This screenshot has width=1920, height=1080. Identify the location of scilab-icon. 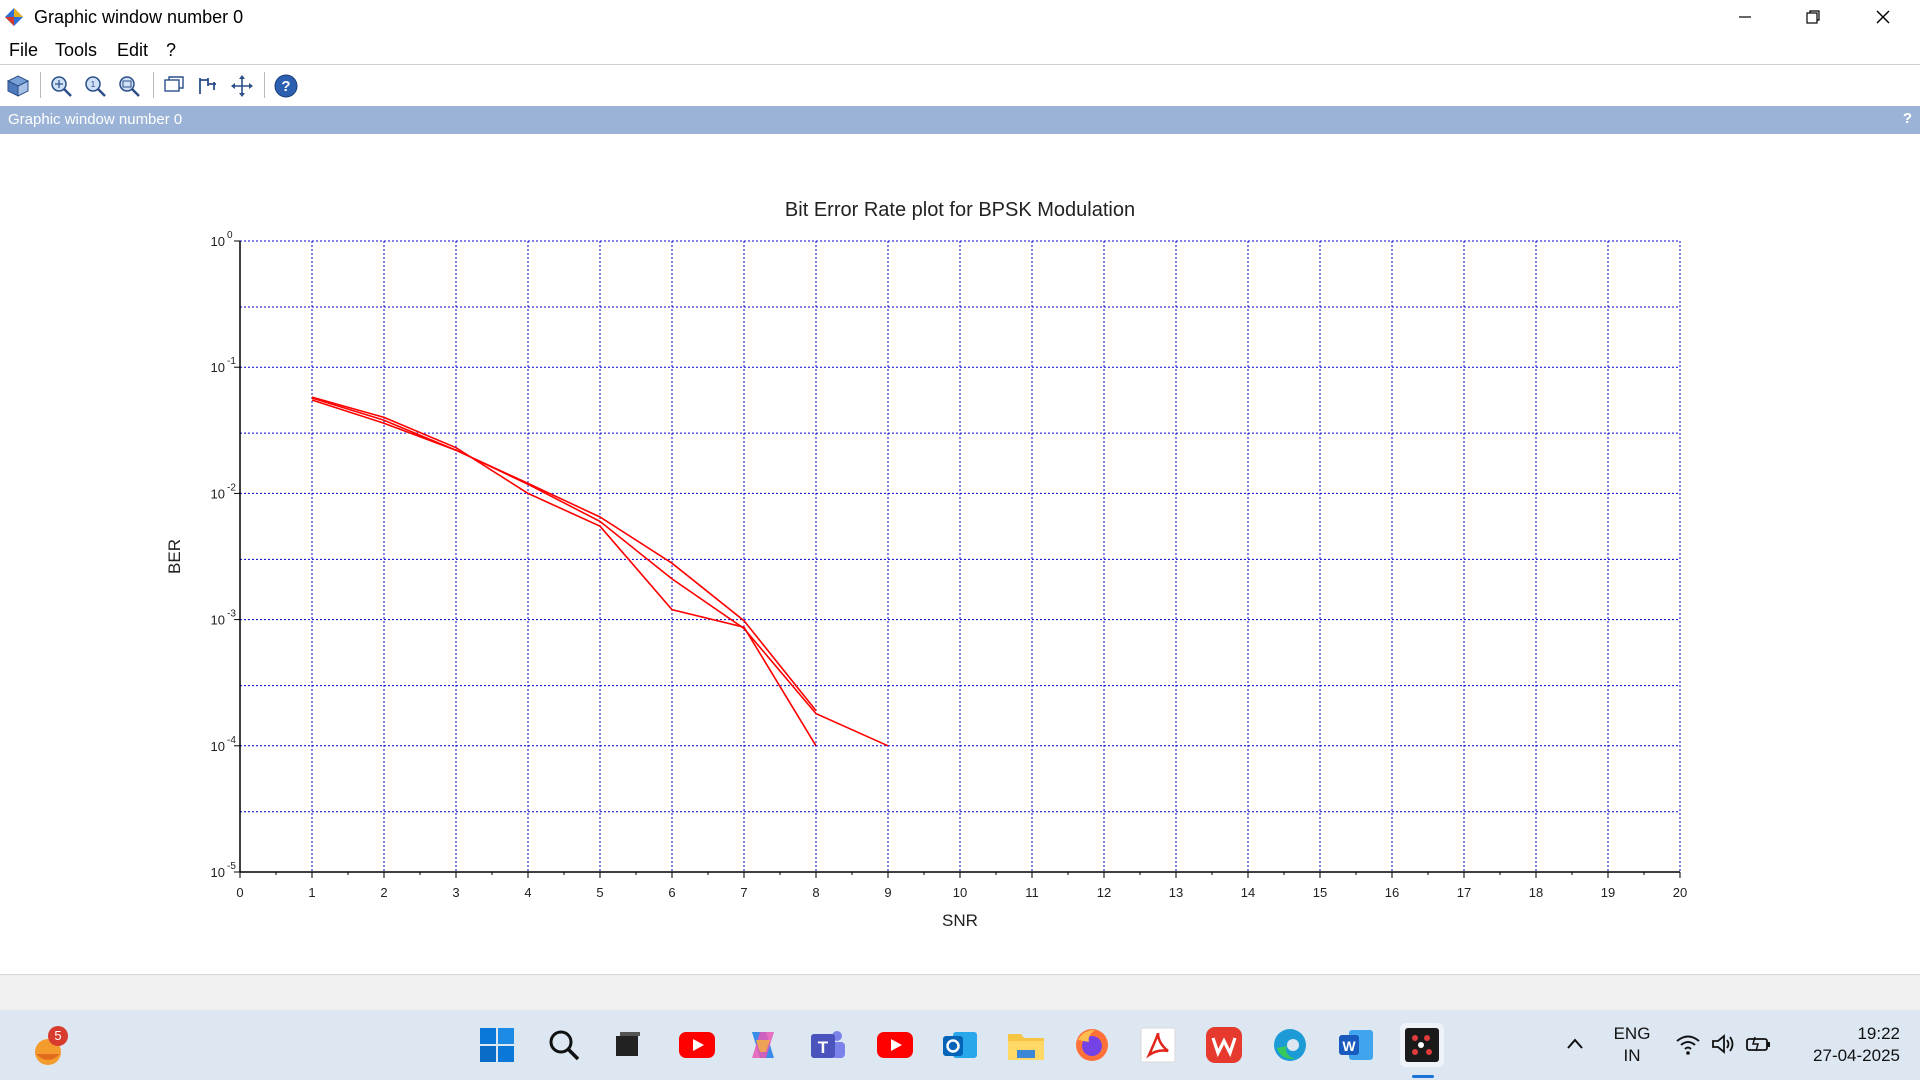
(1422, 1045).